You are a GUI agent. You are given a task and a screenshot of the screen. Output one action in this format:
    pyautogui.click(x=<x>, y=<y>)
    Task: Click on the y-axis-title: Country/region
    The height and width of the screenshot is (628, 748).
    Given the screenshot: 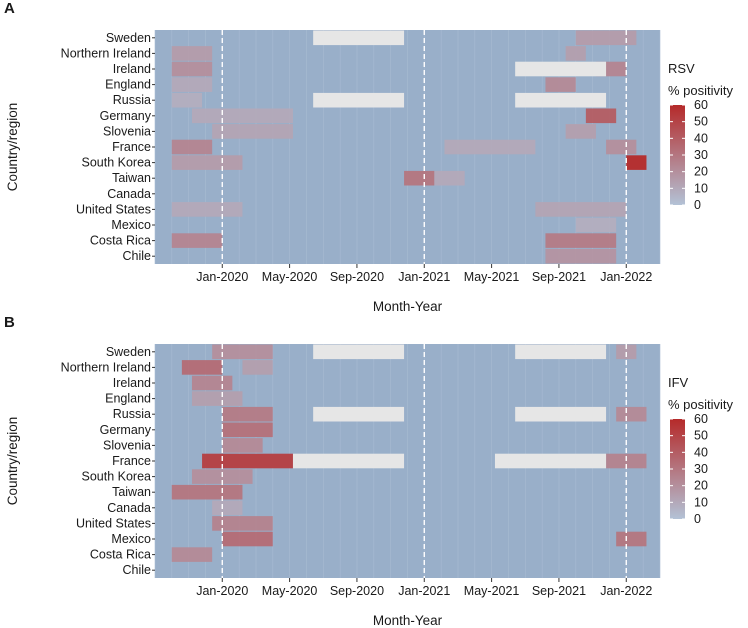 What is the action you would take?
    pyautogui.click(x=12, y=461)
    